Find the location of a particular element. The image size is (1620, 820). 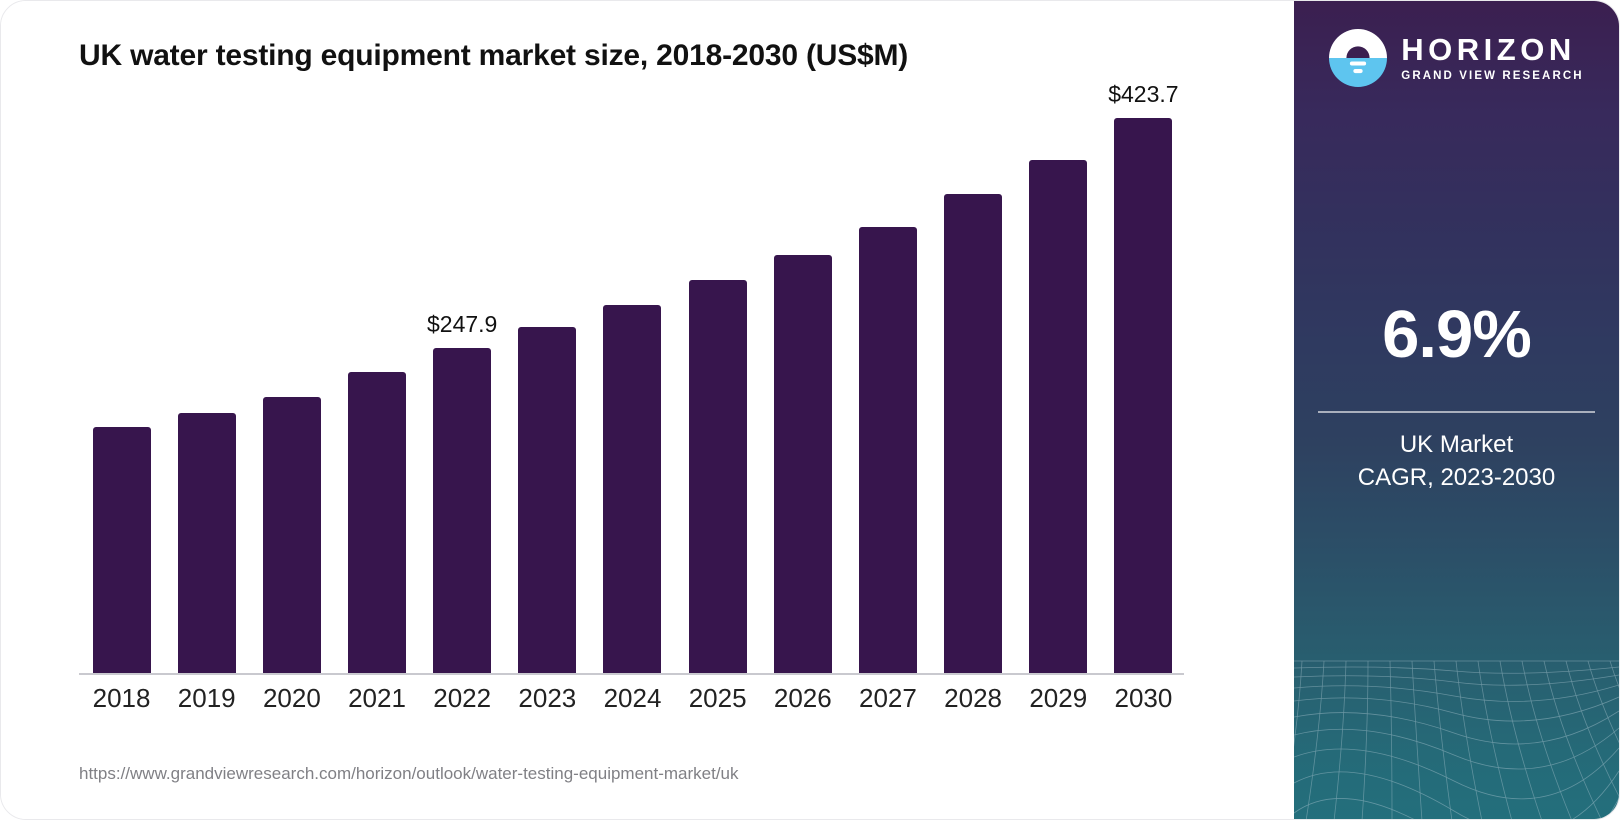

brand-logo: HORIZON GRAND VIEW RESEARCH is located at coordinates (1456, 58).